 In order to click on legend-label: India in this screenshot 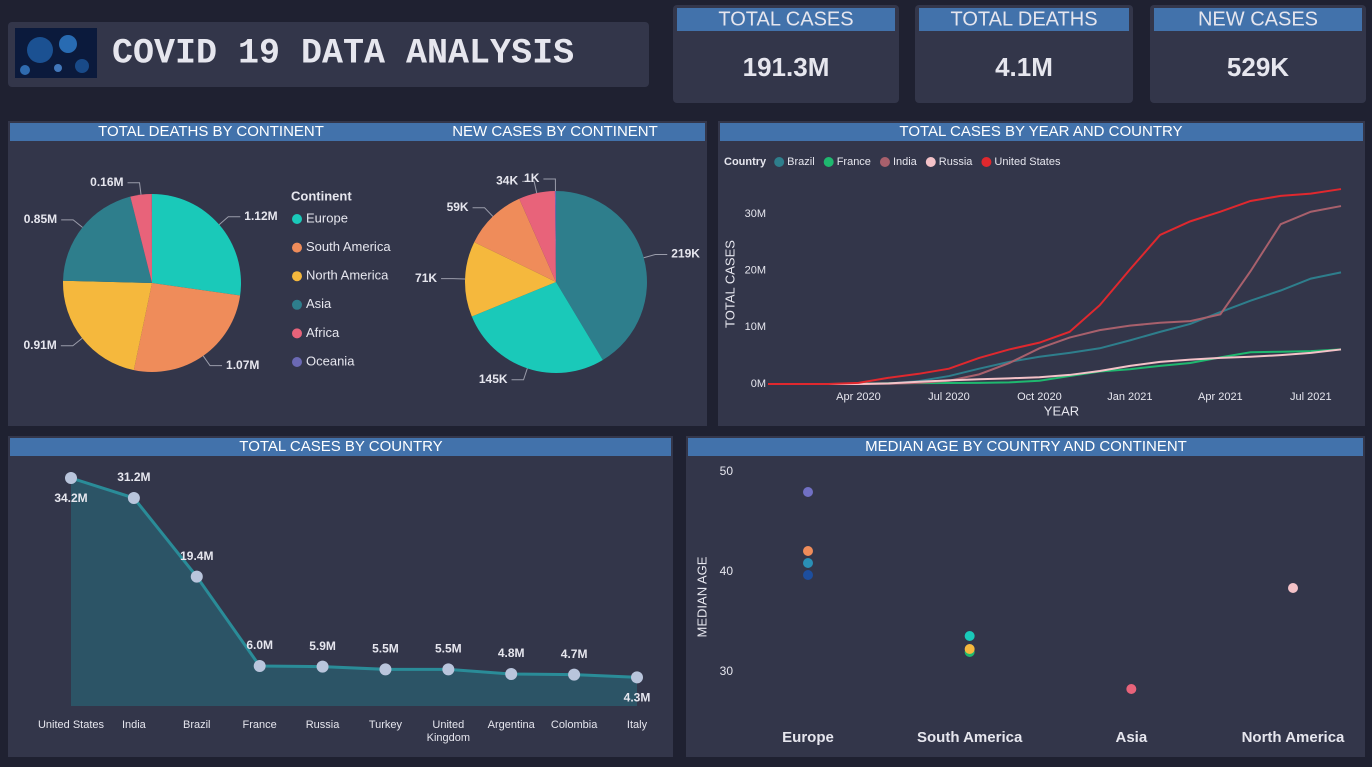, I will do `click(905, 162)`.